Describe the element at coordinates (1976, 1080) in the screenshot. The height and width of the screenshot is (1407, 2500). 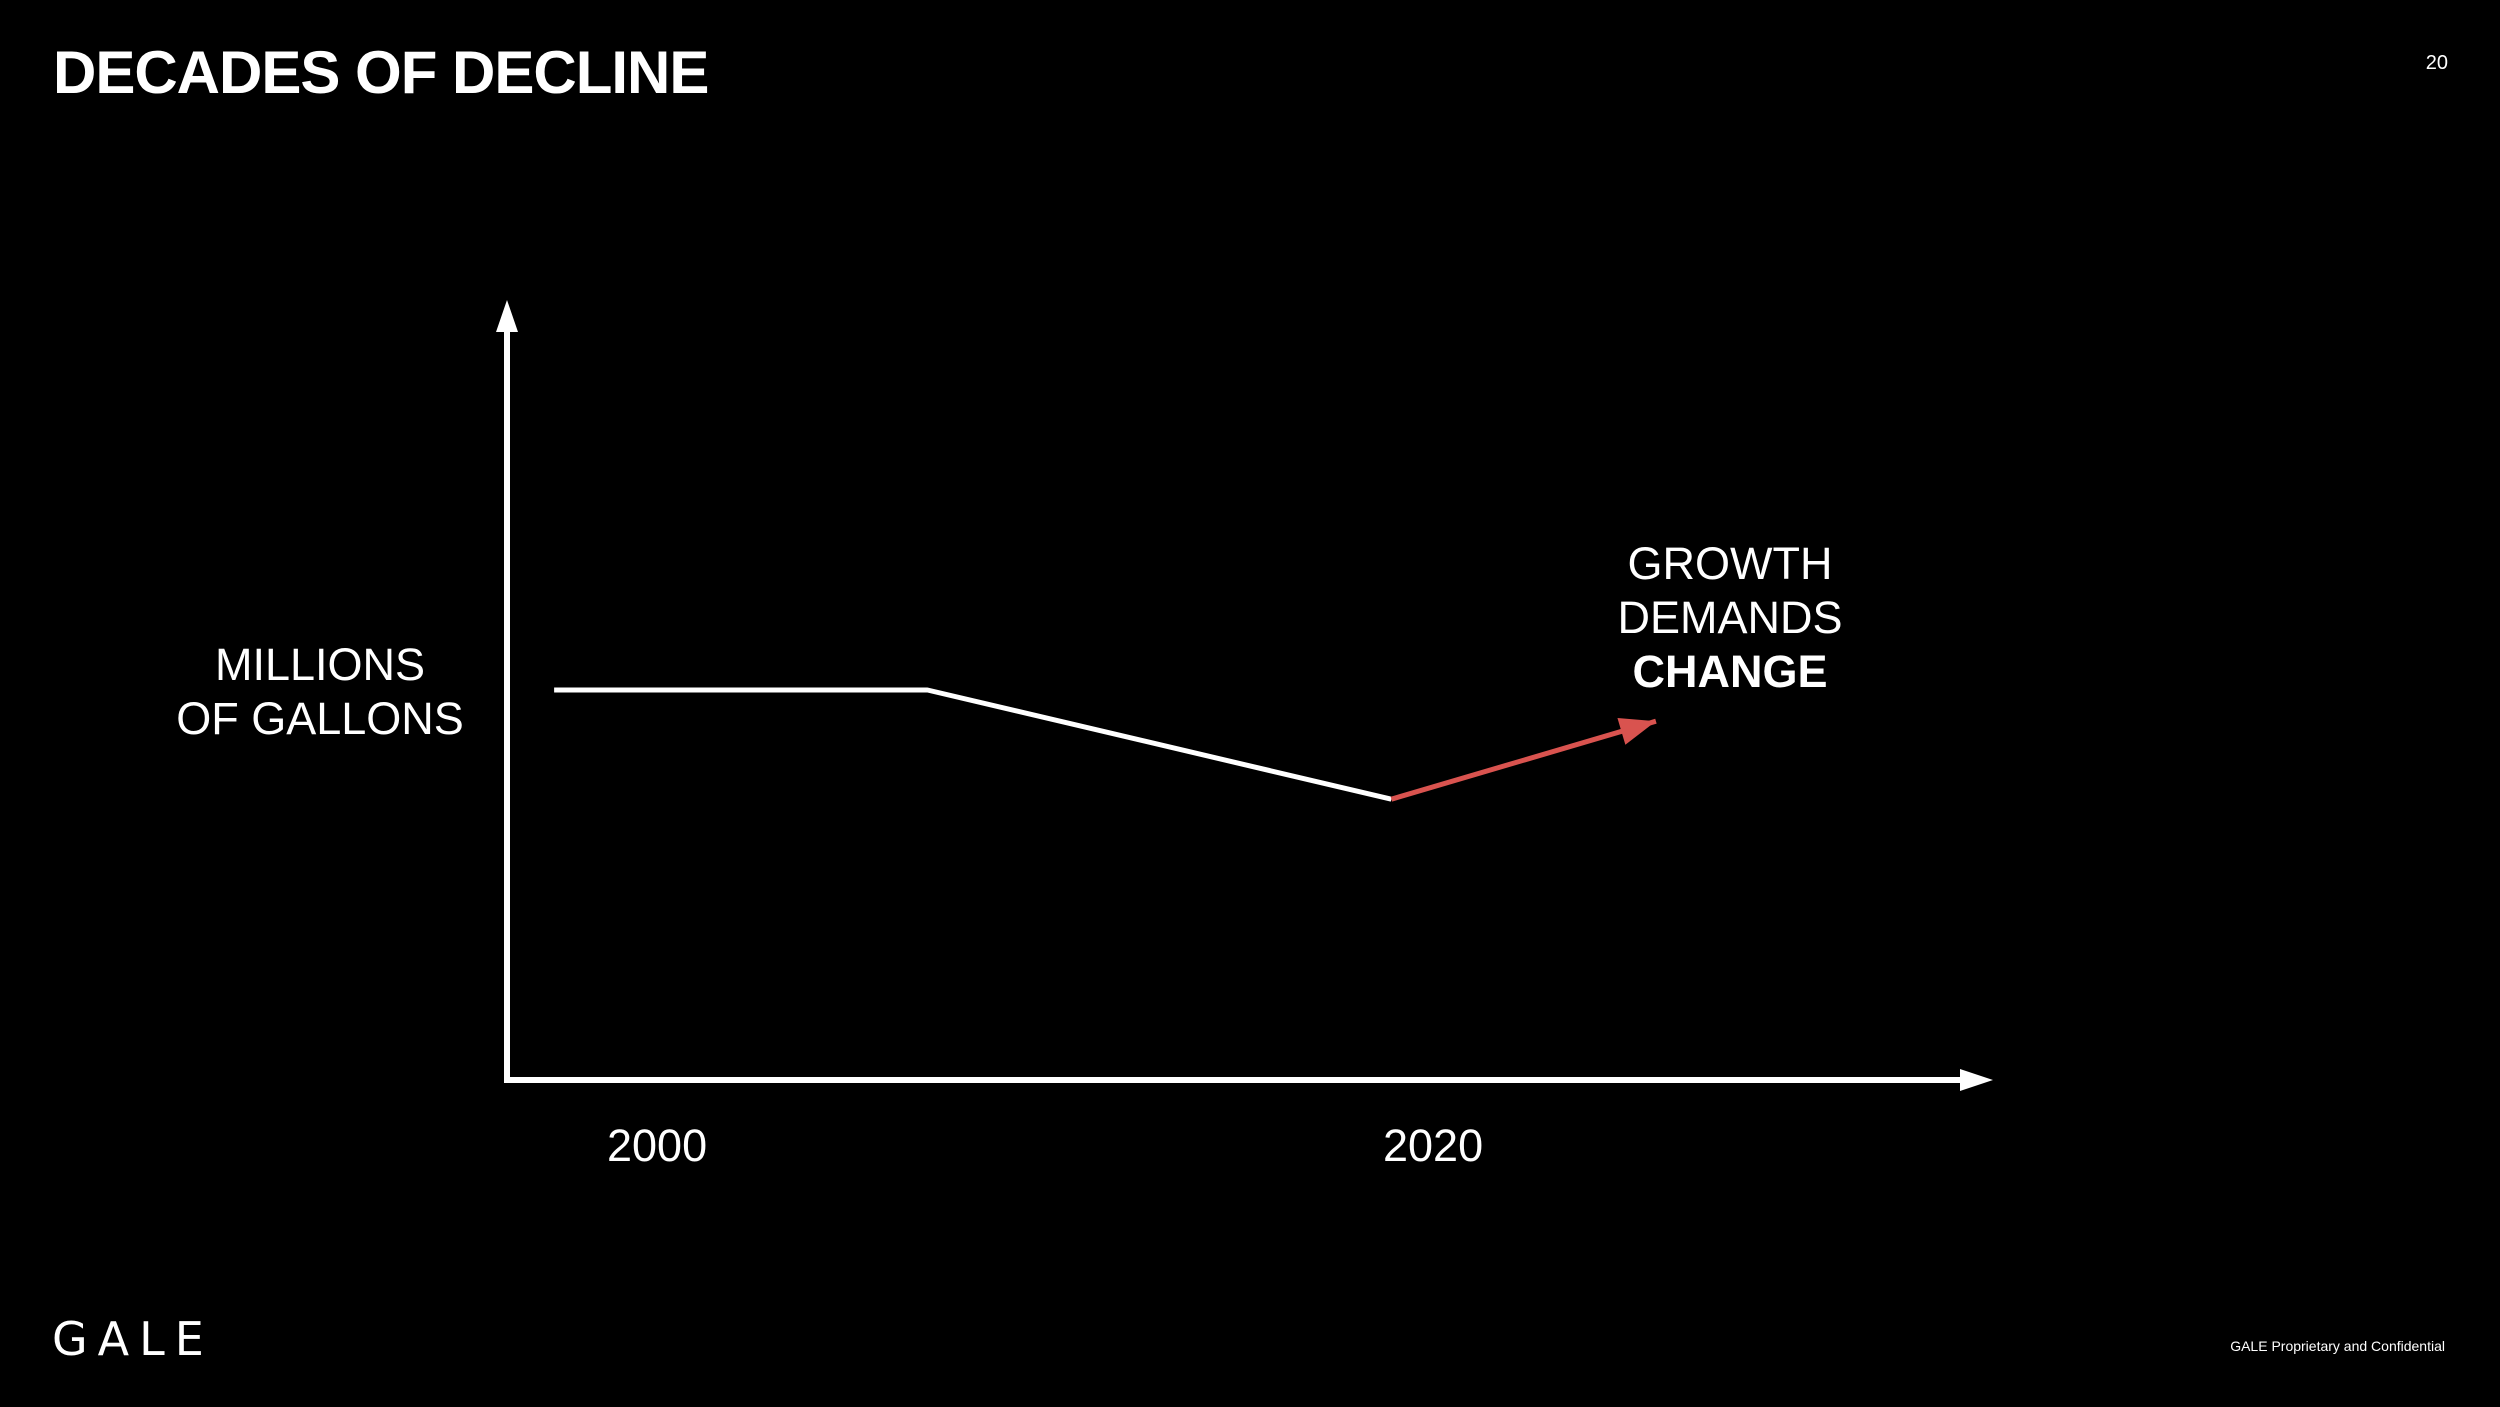
I see `x-axis-arrowhead` at that location.